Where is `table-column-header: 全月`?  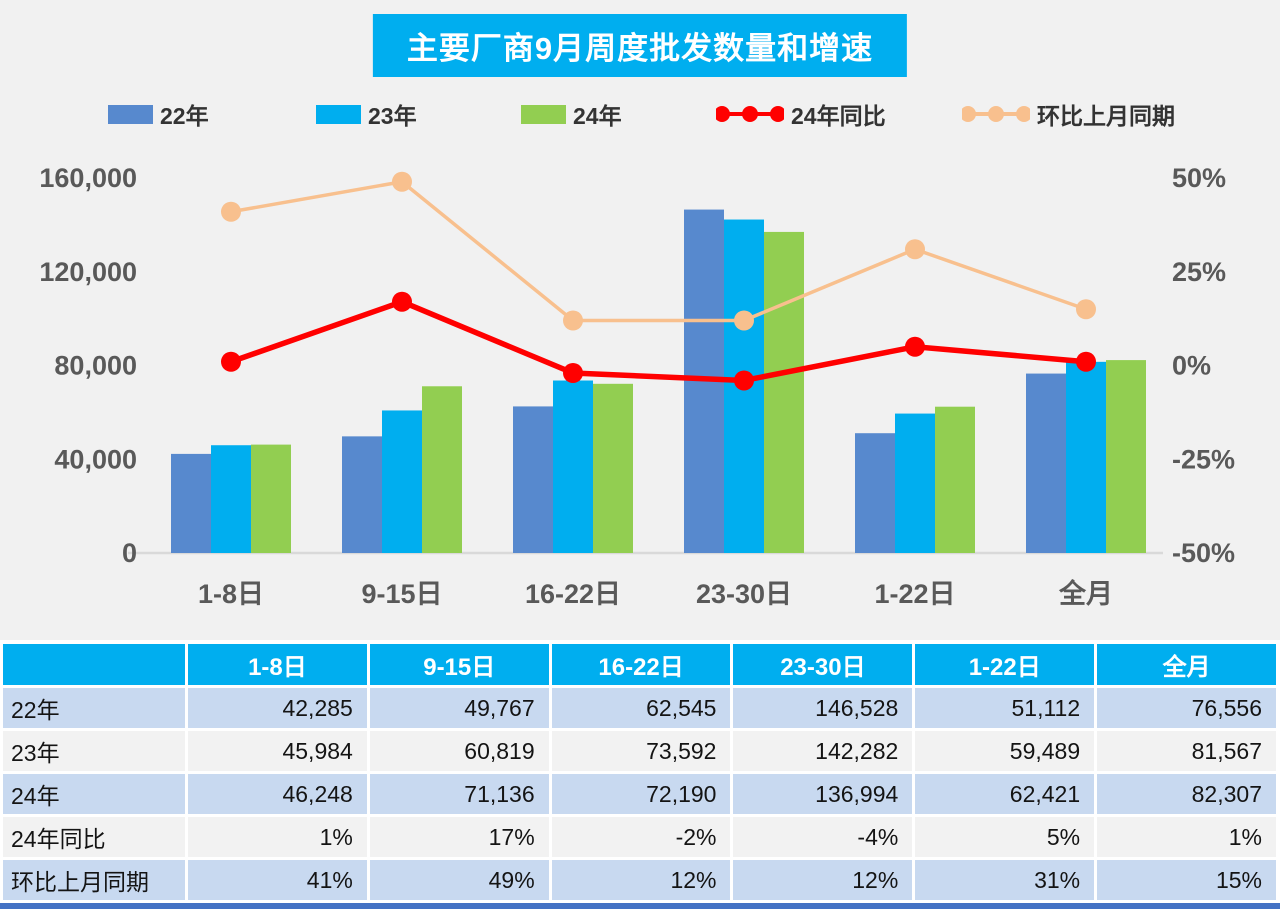
table-column-header: 全月 is located at coordinates (1186, 664).